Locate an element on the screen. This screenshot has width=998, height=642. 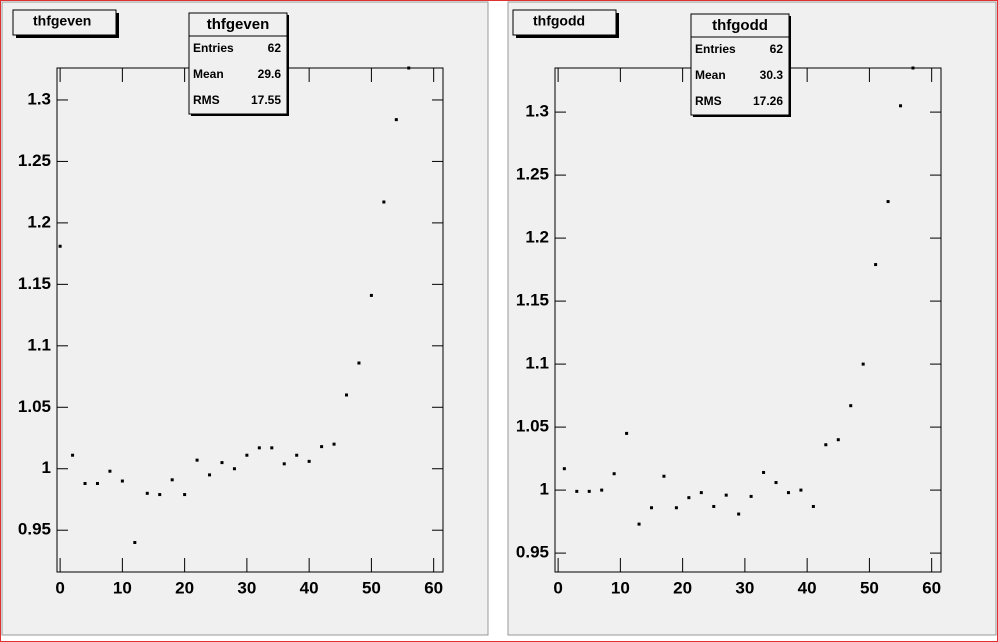
stats-value: 29.6 is located at coordinates (270, 74).